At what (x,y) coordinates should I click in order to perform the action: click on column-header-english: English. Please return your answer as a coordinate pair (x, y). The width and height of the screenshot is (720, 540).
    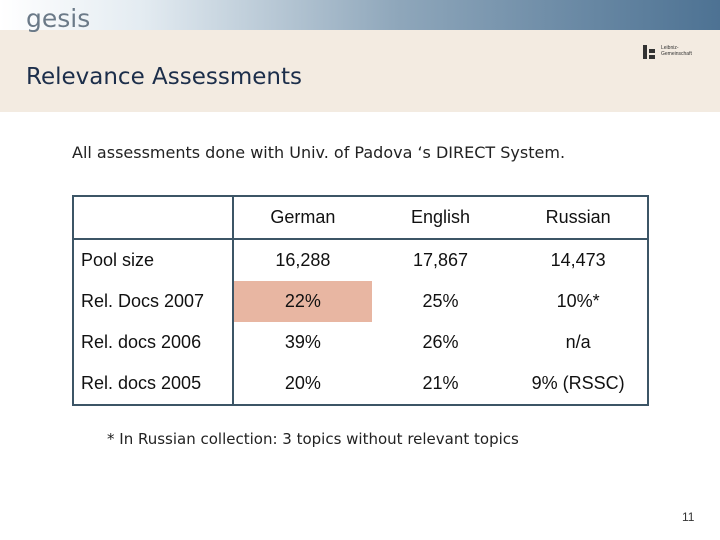
    Looking at the image, I should click on (440, 218).